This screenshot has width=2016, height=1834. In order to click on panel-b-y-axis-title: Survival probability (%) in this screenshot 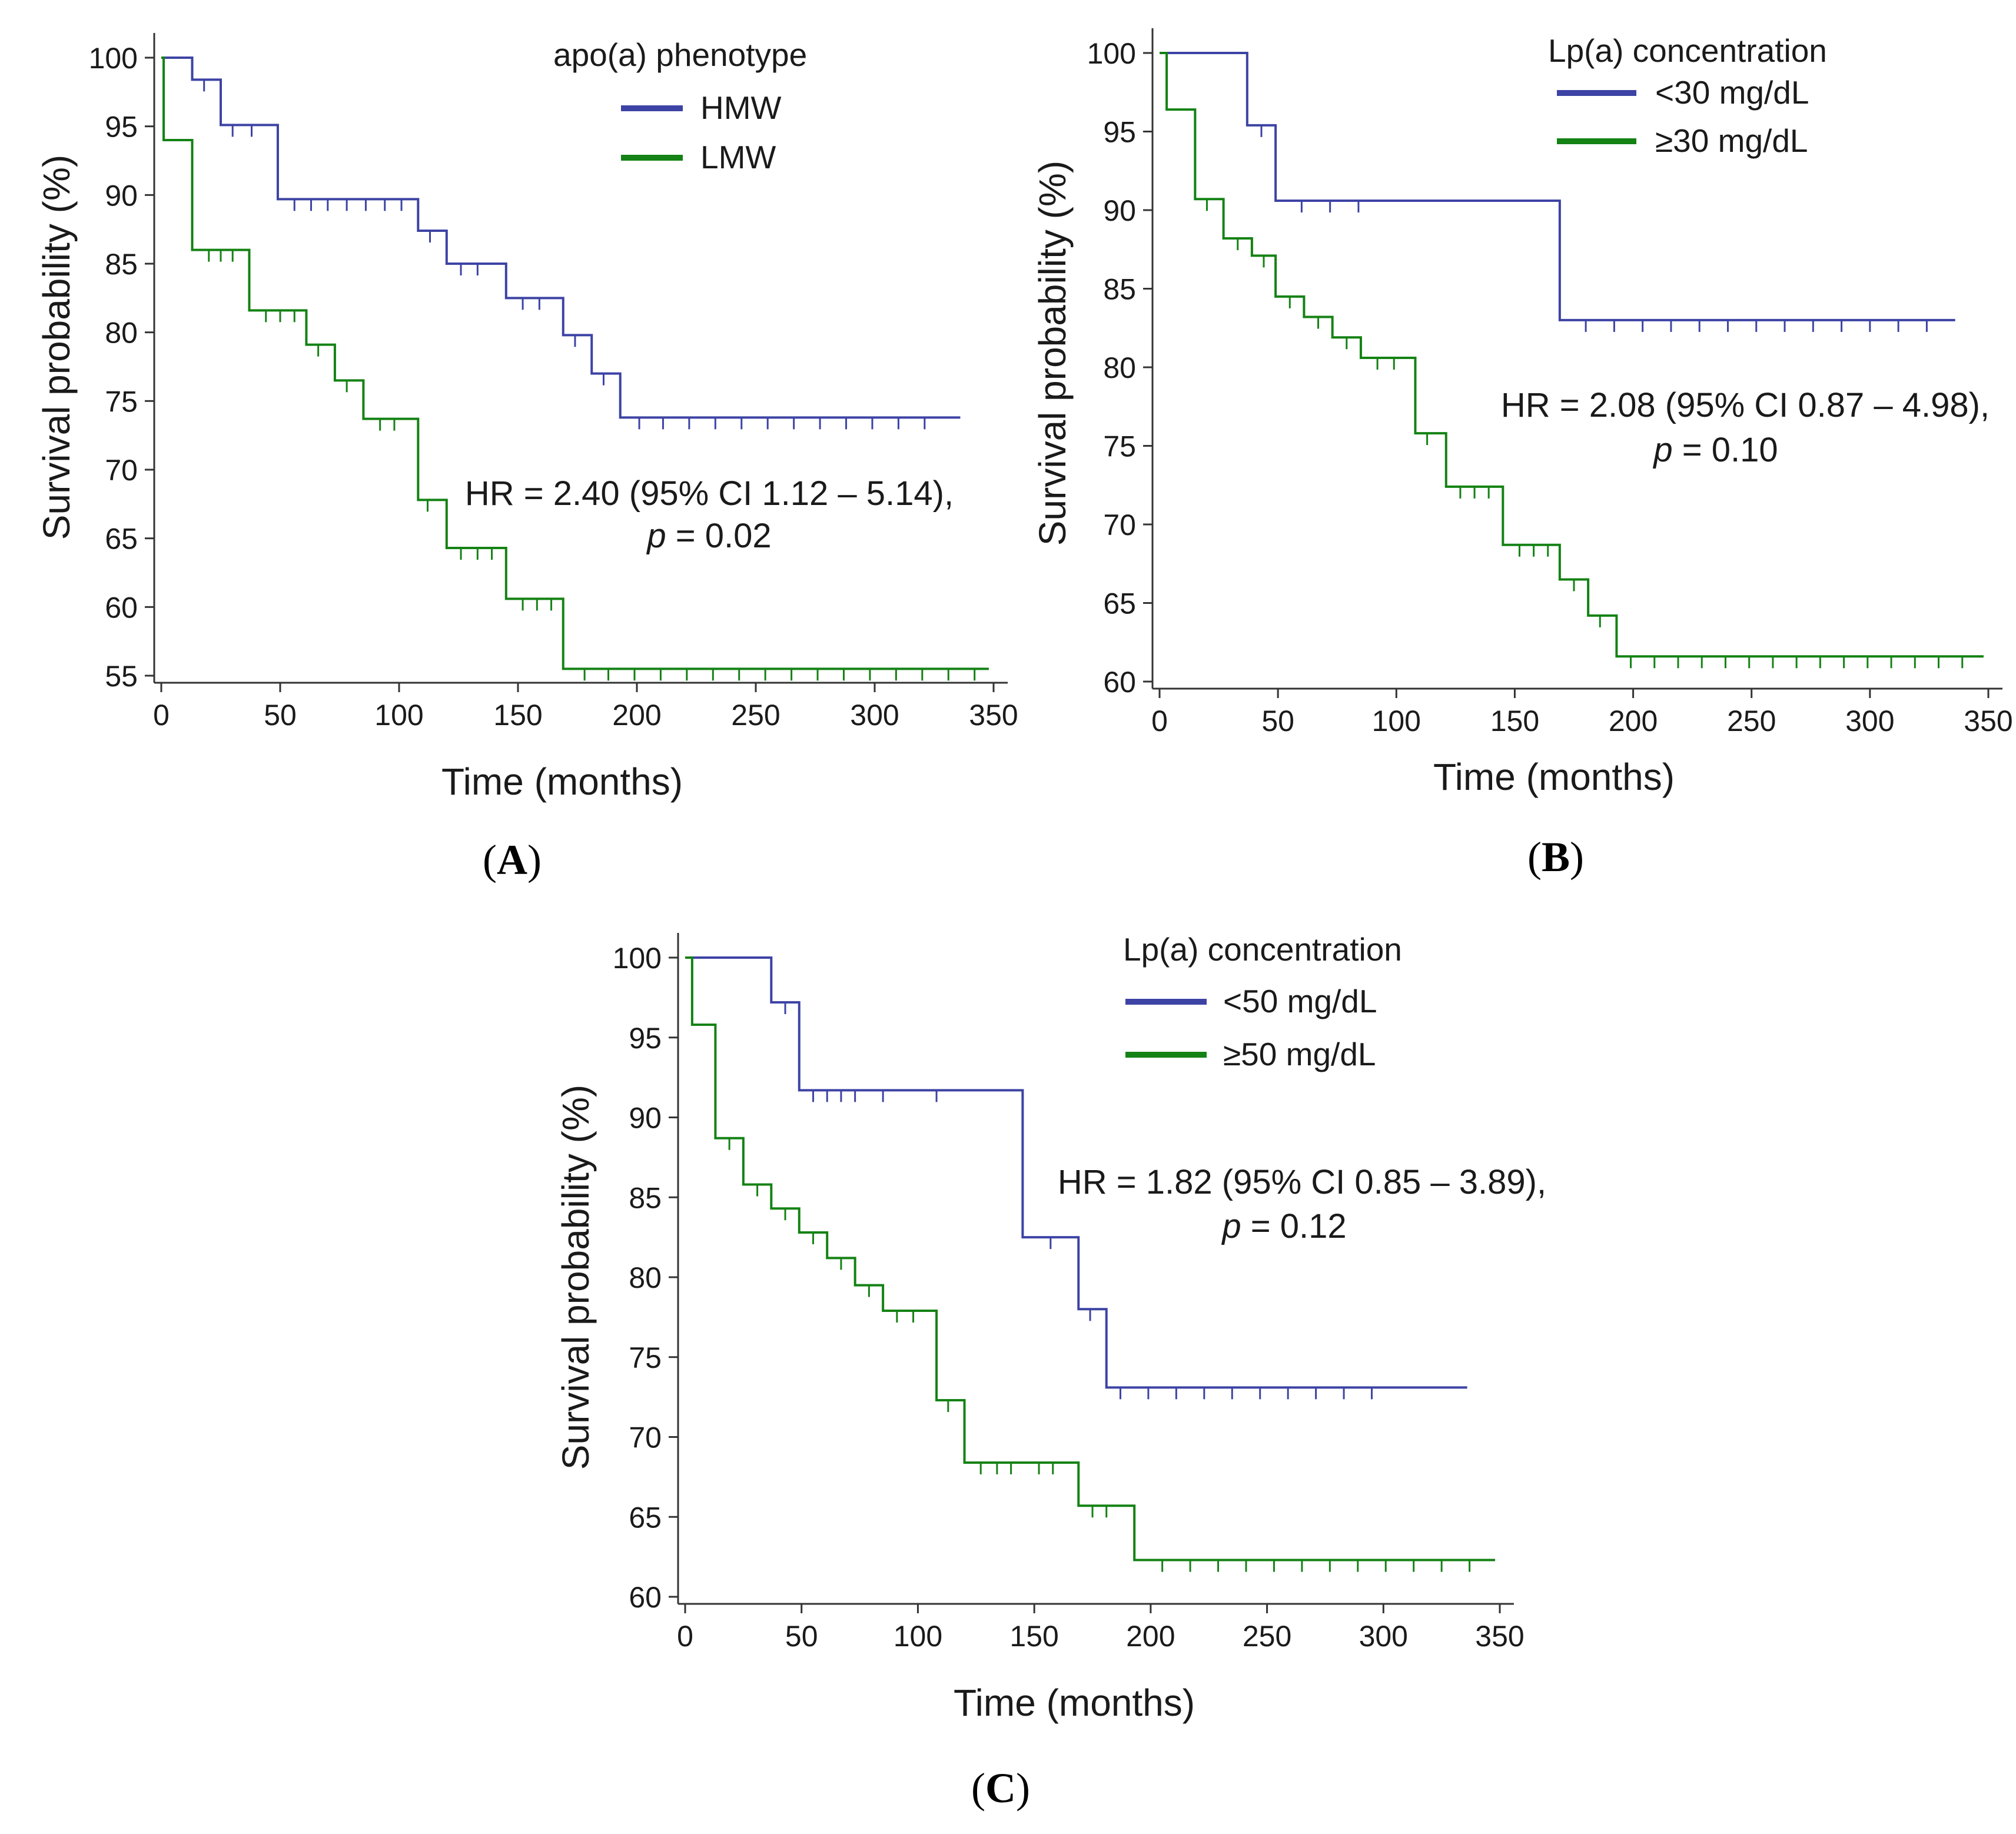, I will do `click(1052, 354)`.